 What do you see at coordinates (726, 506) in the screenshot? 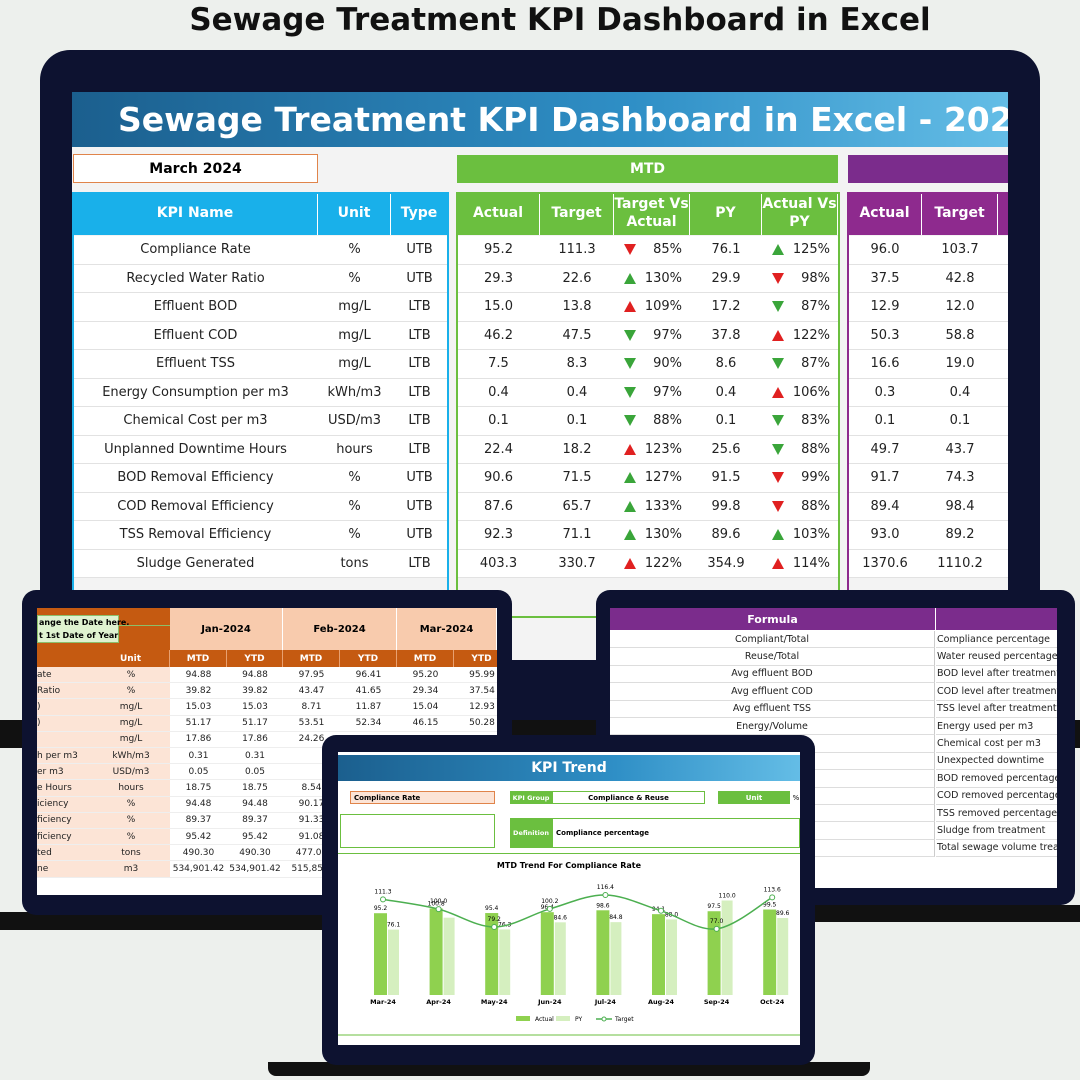
I see `mtd-value: 99.8` at bounding box center [726, 506].